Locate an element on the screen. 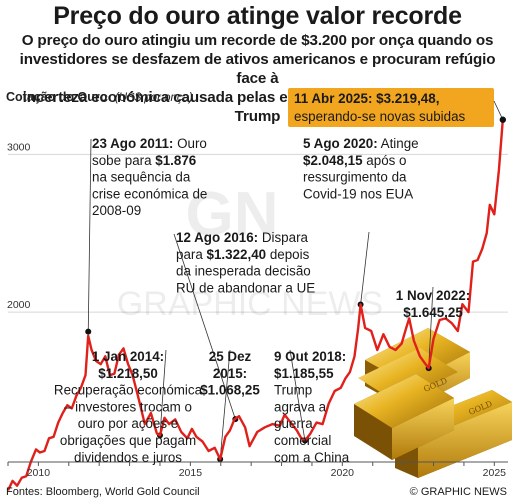 Image resolution: width=515 pixels, height=501 pixels. x-tick-label: 2010 is located at coordinates (39, 473).